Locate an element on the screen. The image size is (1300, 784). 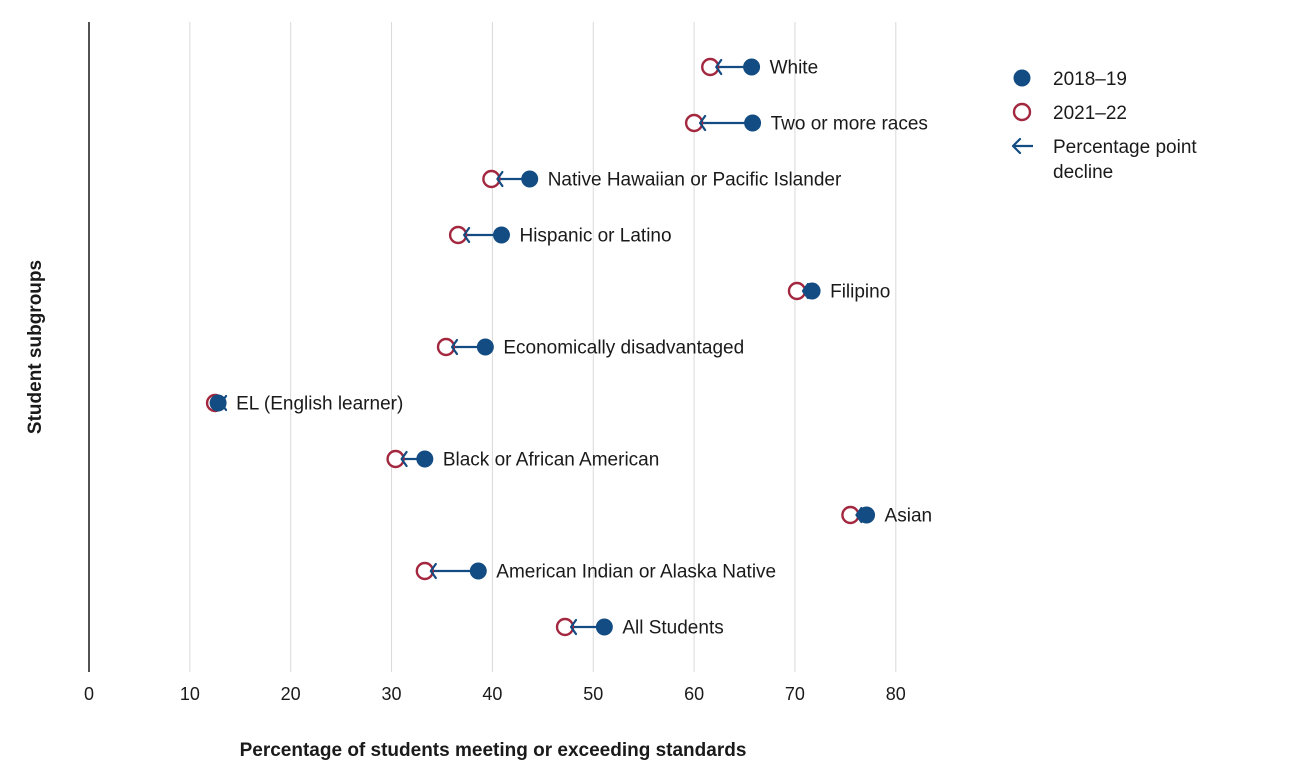
x-axis-ticks: 0 10 20 30 40 50 60 70 80 is located at coordinates (495, 694).